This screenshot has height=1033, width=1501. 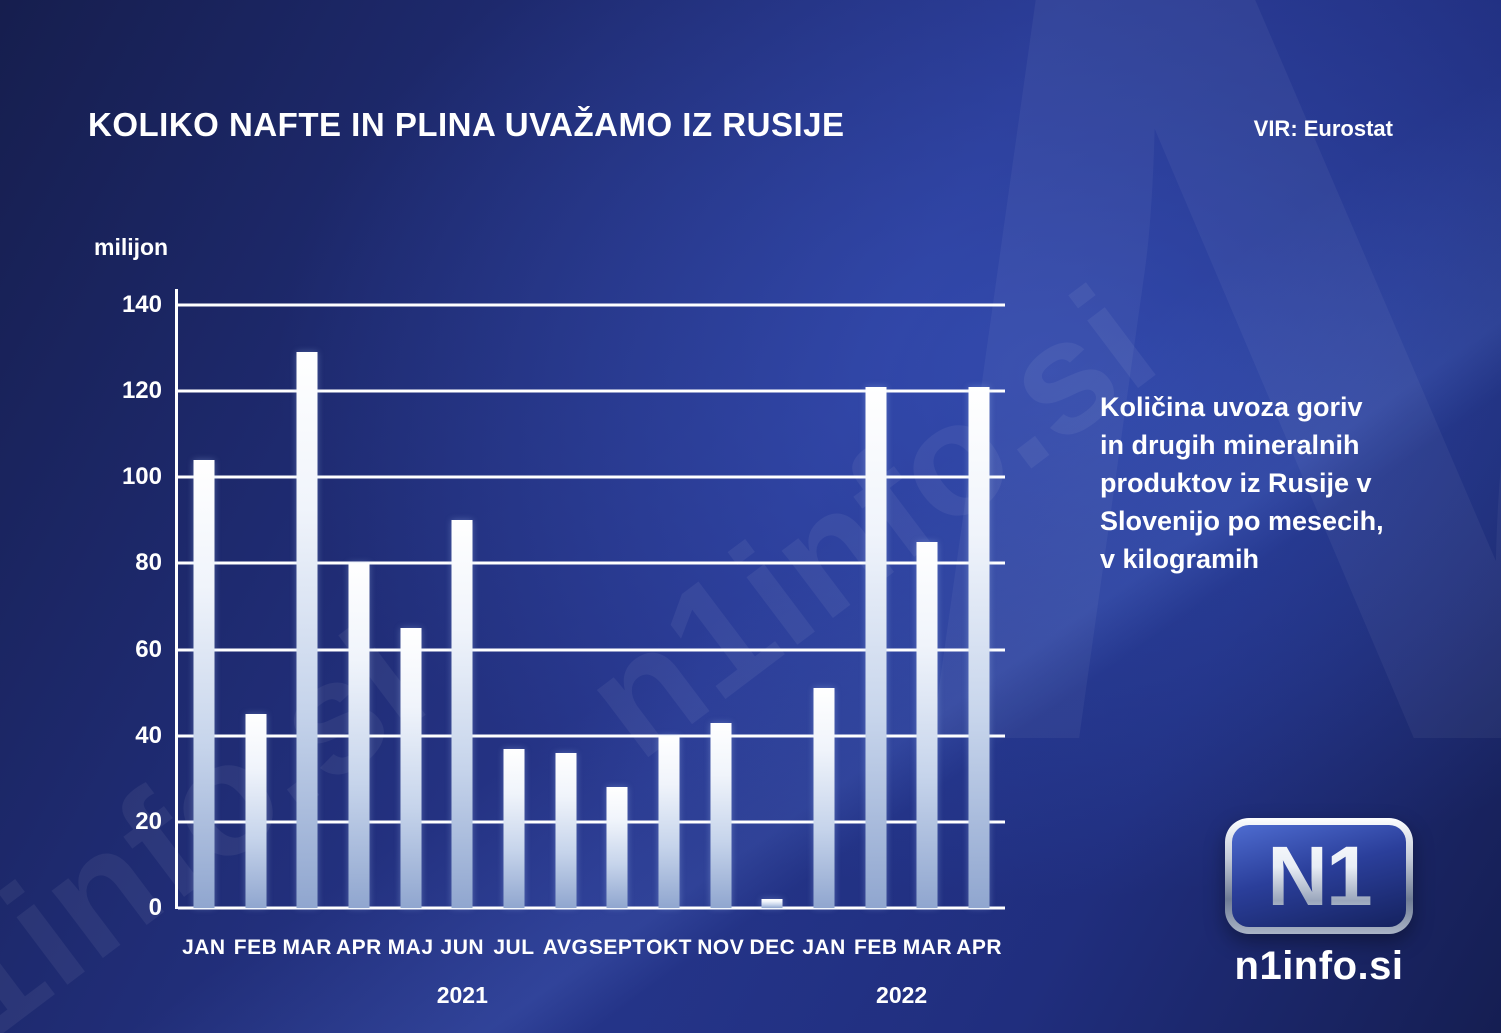 What do you see at coordinates (1230, 445) in the screenshot?
I see `annotation-line: in drugih mineralnih` at bounding box center [1230, 445].